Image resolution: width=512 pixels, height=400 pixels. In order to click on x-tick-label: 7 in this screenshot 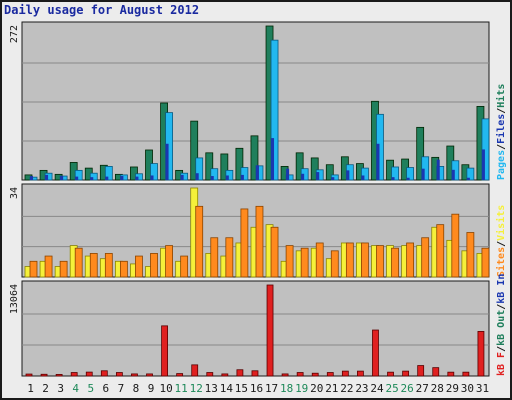, I will do `click(121, 388)`.